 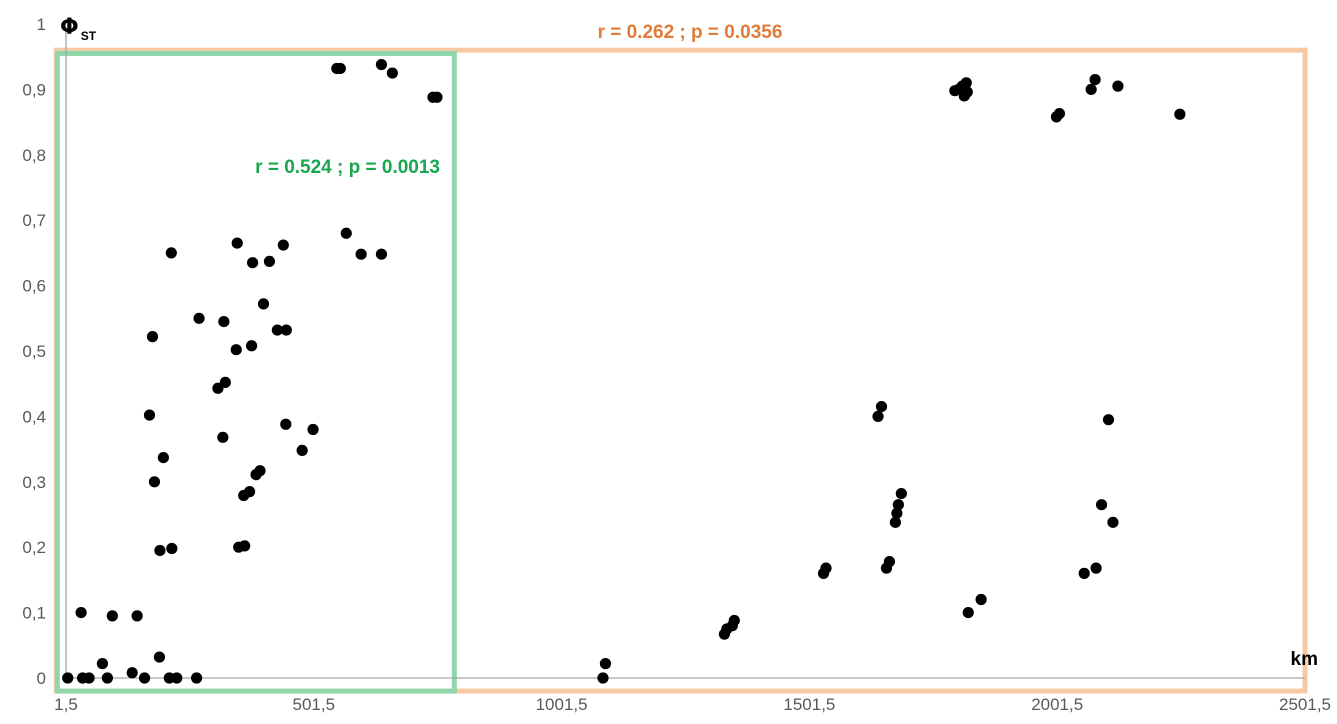 I want to click on y-tick-label: 0,3, so click(x=34, y=482).